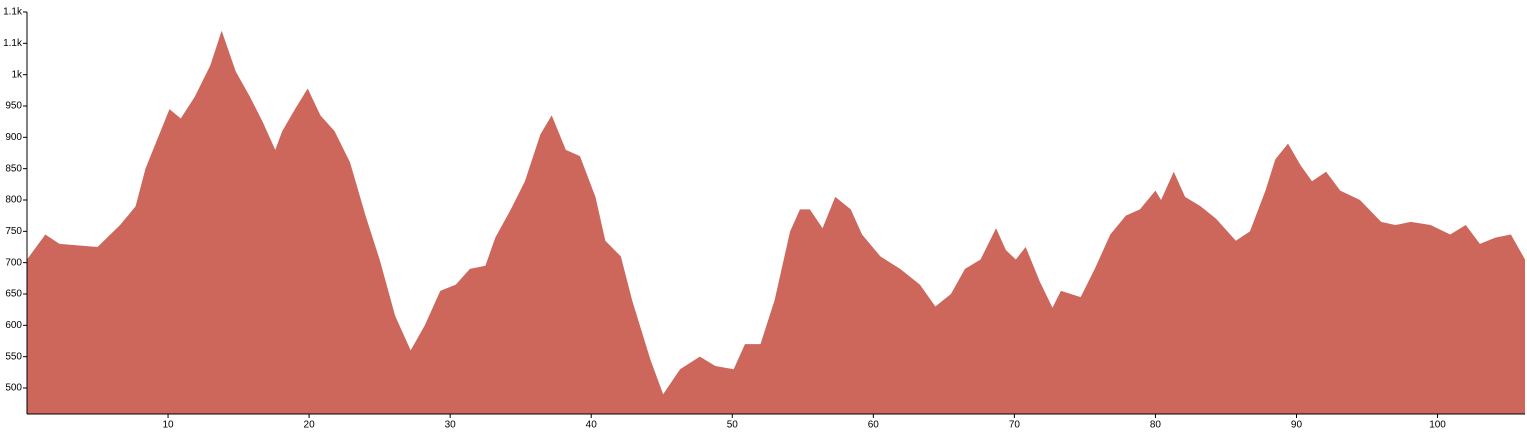 This screenshot has height=439, width=1527. Describe the element at coordinates (13, 168) in the screenshot. I see `y-tick-label: 850` at that location.